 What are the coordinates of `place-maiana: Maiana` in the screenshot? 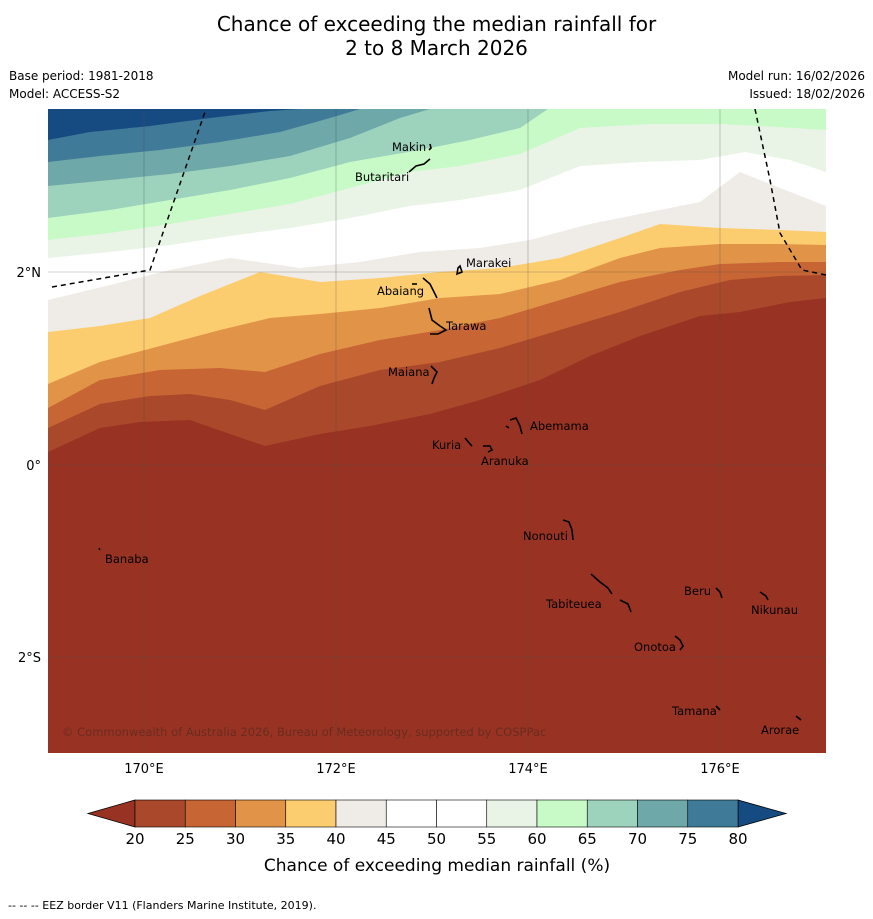 It's located at (409, 372).